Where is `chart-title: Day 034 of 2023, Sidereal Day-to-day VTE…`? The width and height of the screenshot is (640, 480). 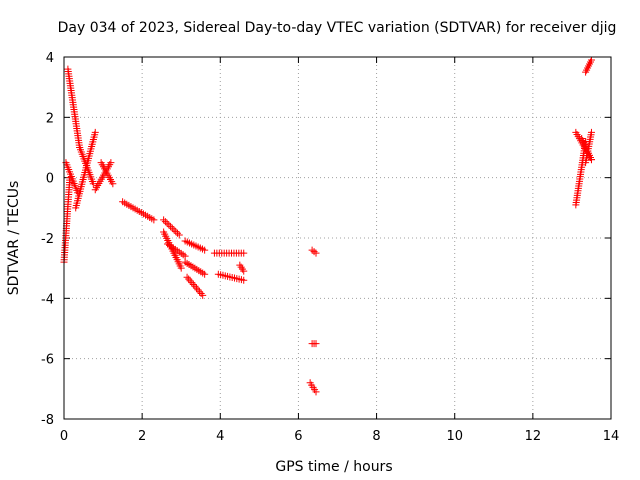
chart-title: Day 034 of 2023, Sidereal Day-to-day VTE… is located at coordinates (337, 28).